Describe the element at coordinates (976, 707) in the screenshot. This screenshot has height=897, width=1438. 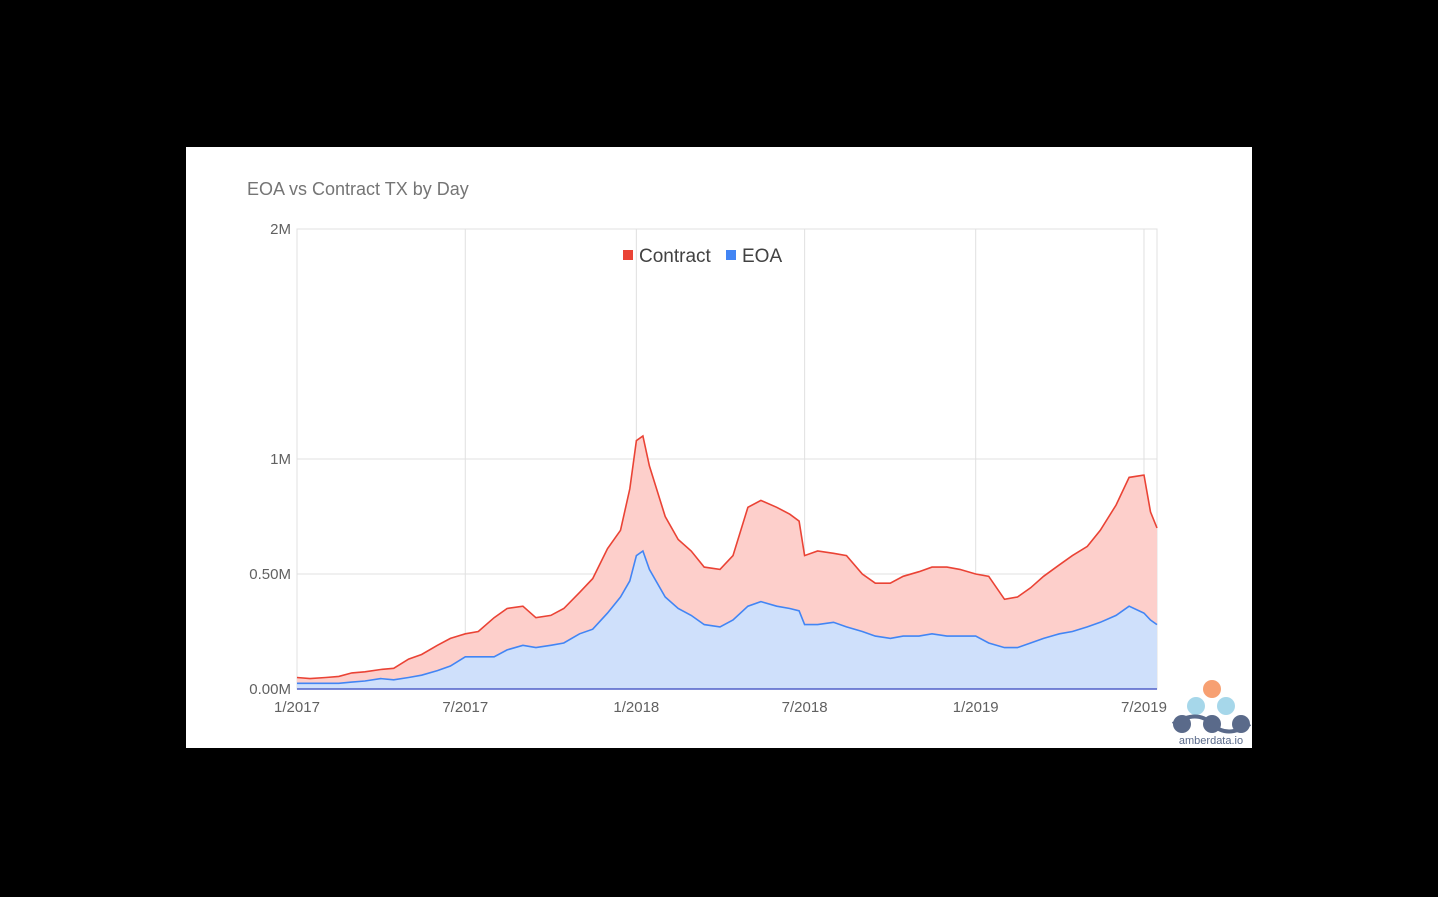
I see `x-tick-label: 1/2019` at that location.